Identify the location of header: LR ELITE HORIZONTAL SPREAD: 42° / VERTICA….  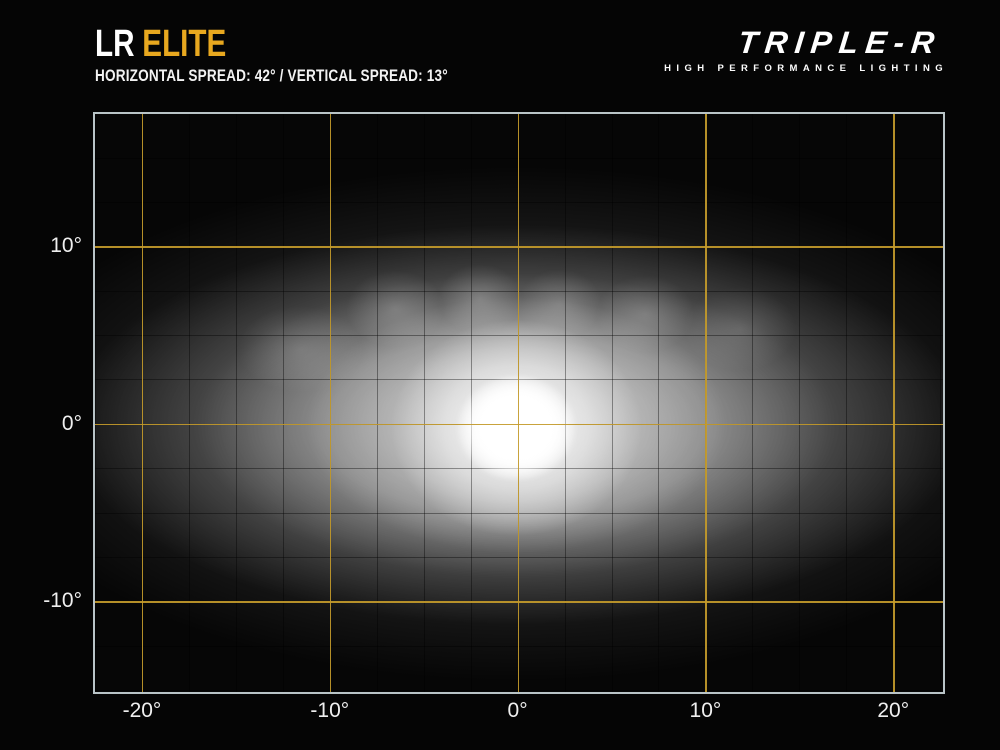
(315, 54).